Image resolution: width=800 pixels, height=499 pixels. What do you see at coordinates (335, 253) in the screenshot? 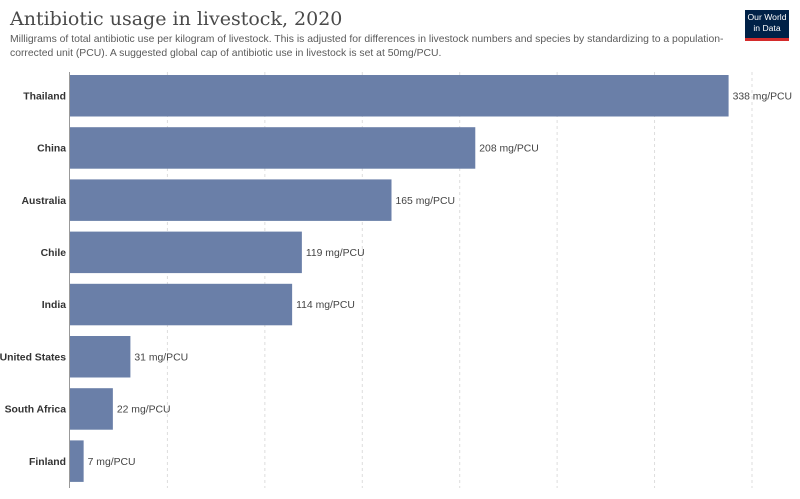
I see `value-label: 119 mg/PCU` at bounding box center [335, 253].